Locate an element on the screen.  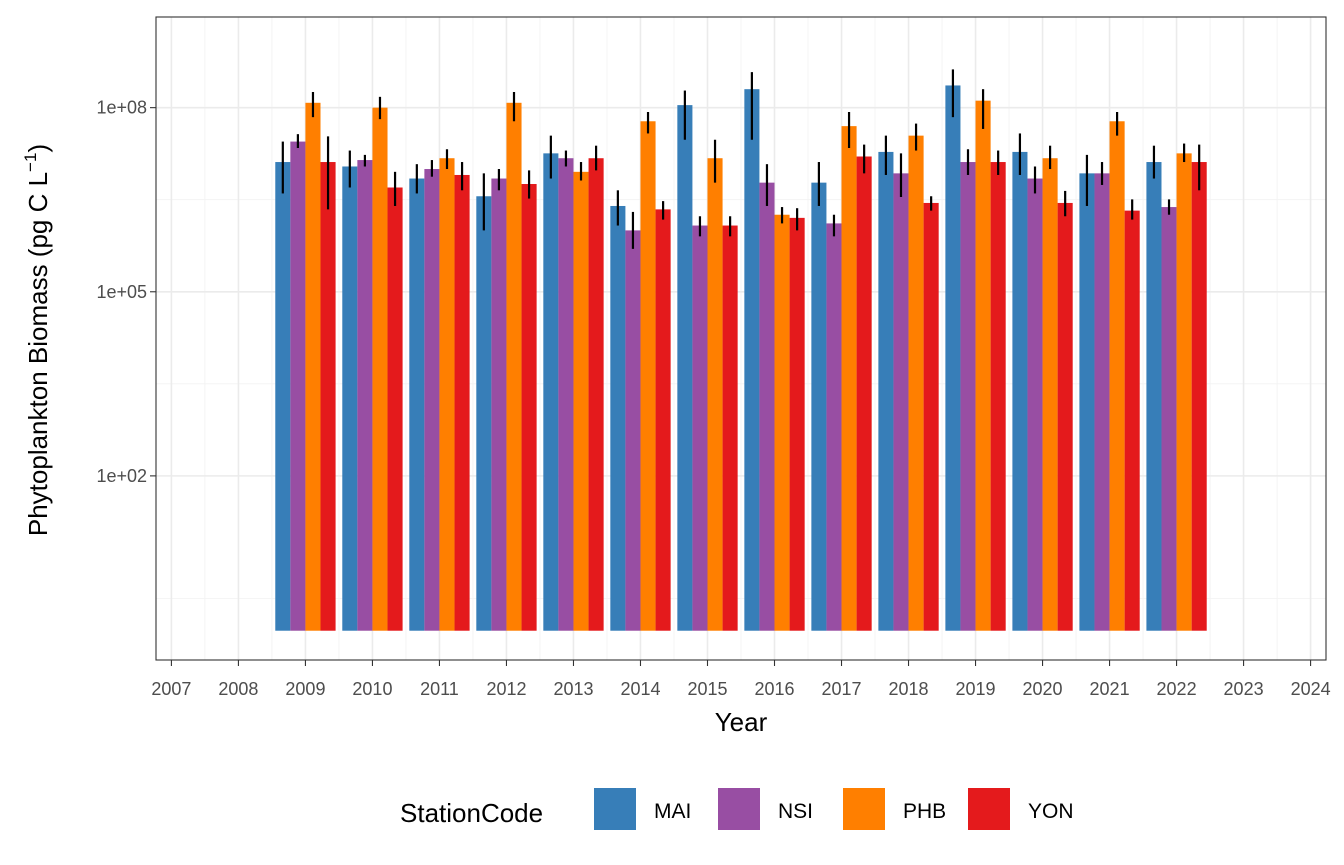
x-tick-label: 2010 is located at coordinates (372, 689).